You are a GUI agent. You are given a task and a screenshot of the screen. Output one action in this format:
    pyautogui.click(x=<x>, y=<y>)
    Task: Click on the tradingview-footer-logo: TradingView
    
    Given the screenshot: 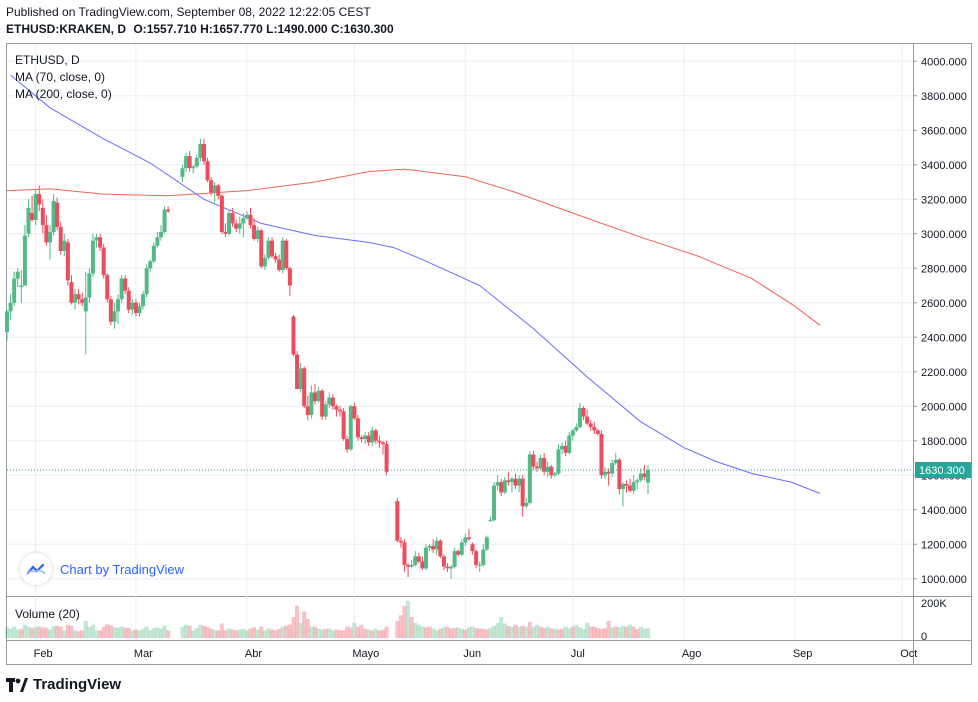 What is the action you would take?
    pyautogui.click(x=63, y=684)
    